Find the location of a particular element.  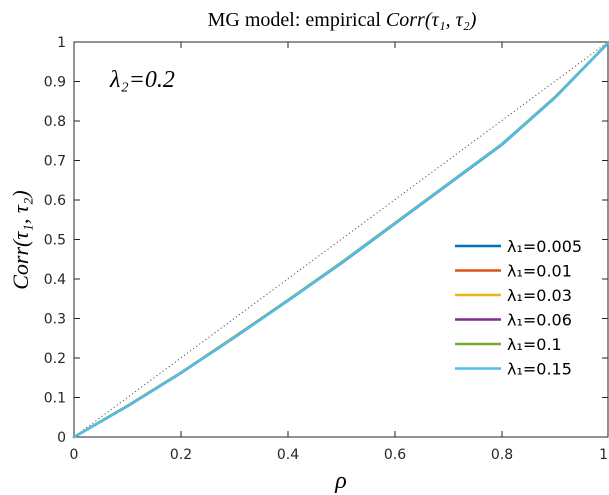

legend-item: λ₁=0.15 is located at coordinates (513, 369).